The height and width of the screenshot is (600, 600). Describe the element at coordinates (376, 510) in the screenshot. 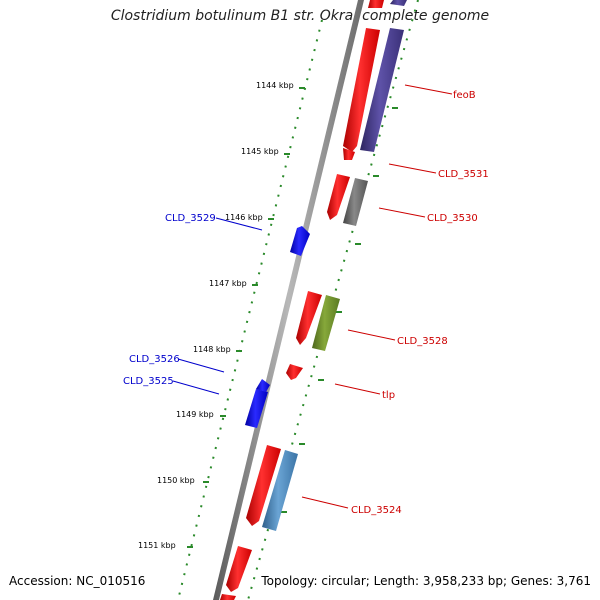

I see `label-cld3524: CLD_3524` at that location.